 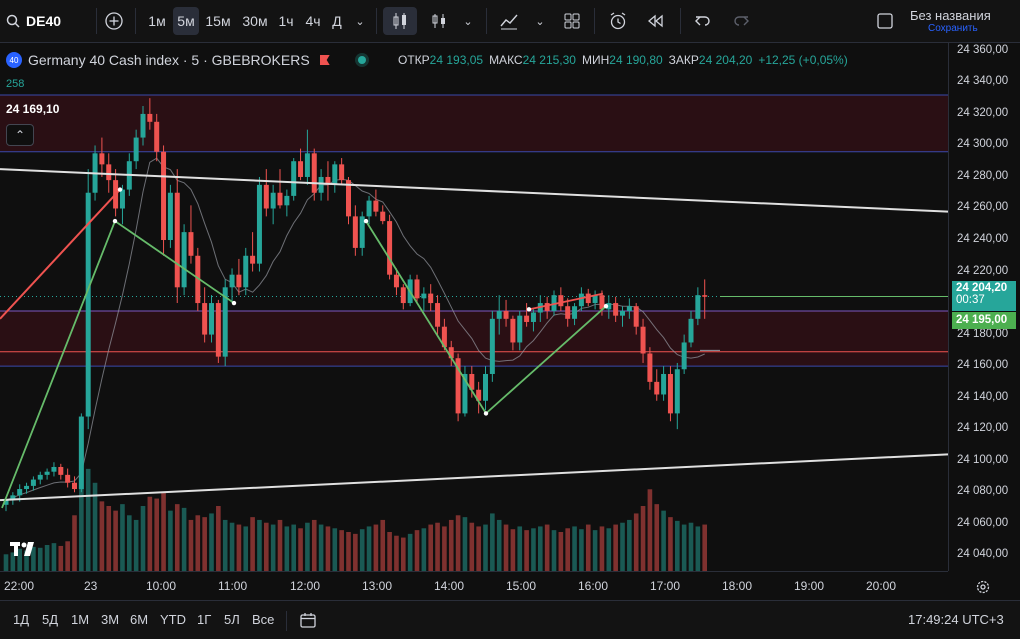 I want to click on time-tick: 20:00, so click(x=881, y=586).